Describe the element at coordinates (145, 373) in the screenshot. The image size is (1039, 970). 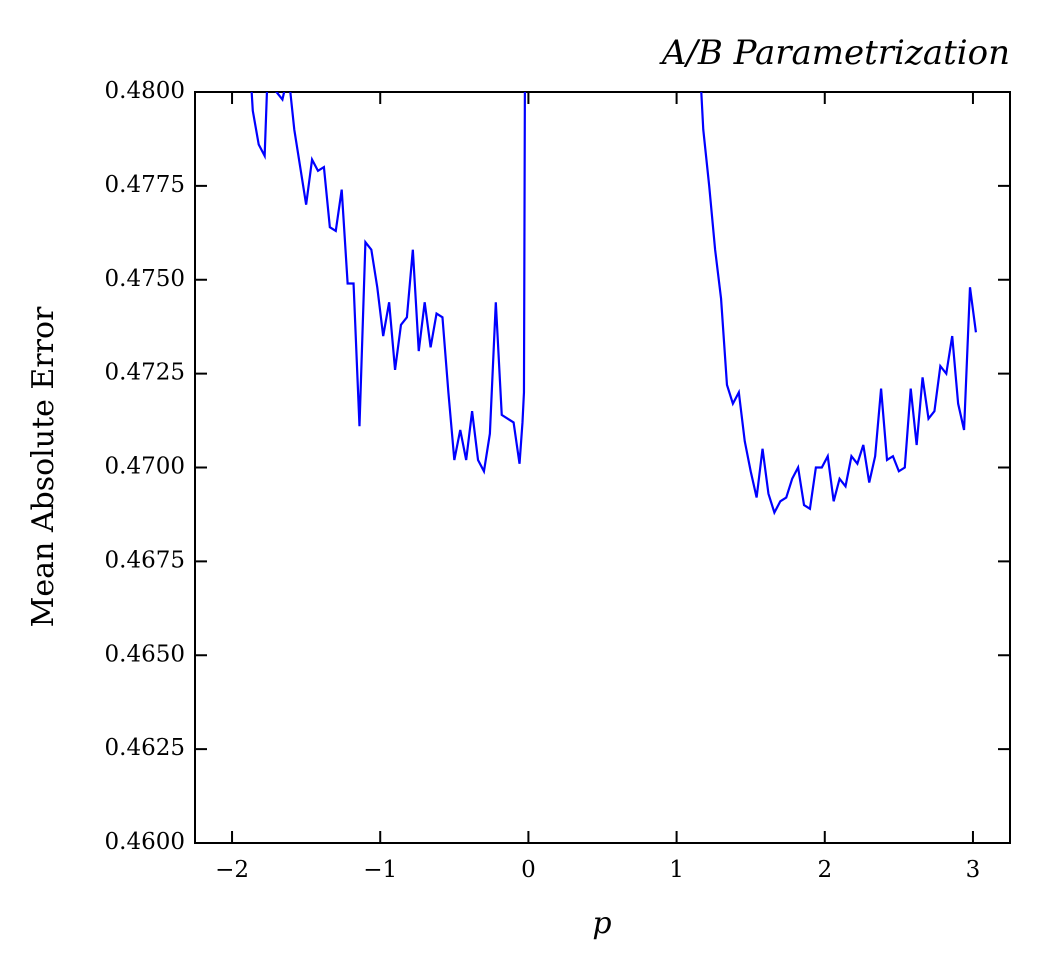
I see `y-tick-label: 0.4725` at that location.